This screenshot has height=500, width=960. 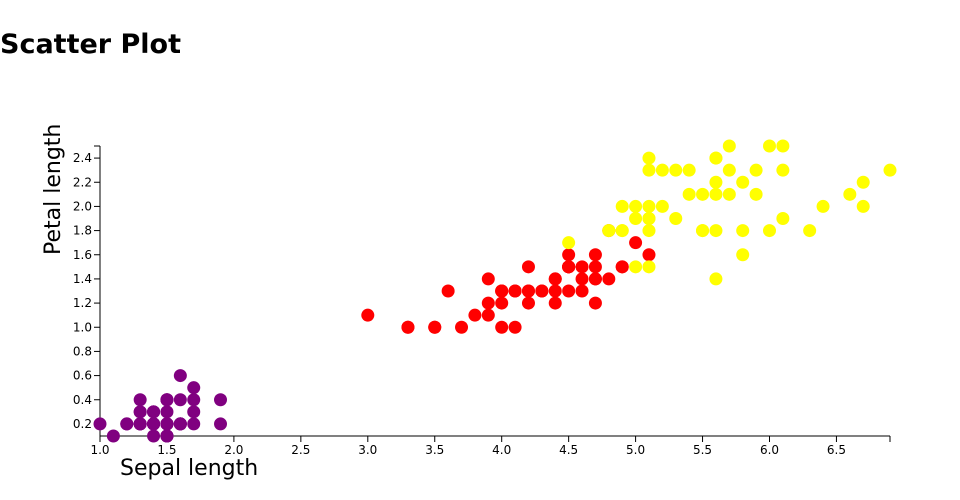 I want to click on y-tick-label: 1.8, so click(x=82, y=231).